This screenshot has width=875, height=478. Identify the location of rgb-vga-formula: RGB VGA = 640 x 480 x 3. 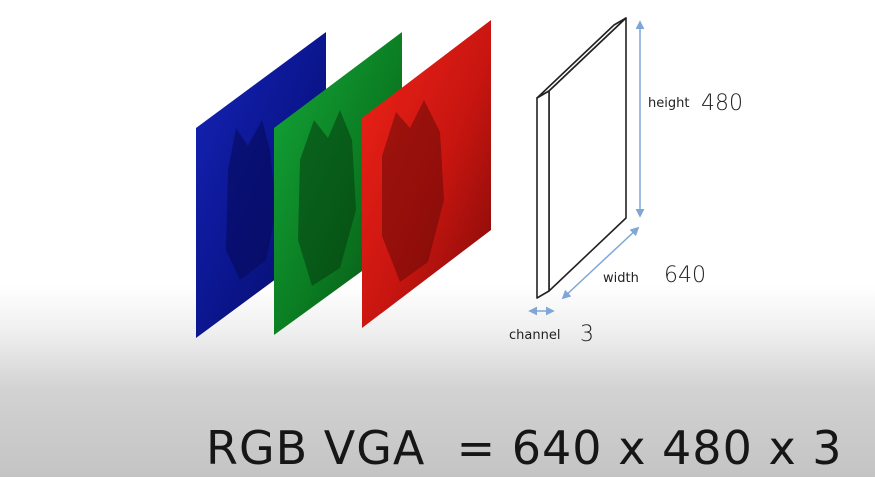
(524, 448).